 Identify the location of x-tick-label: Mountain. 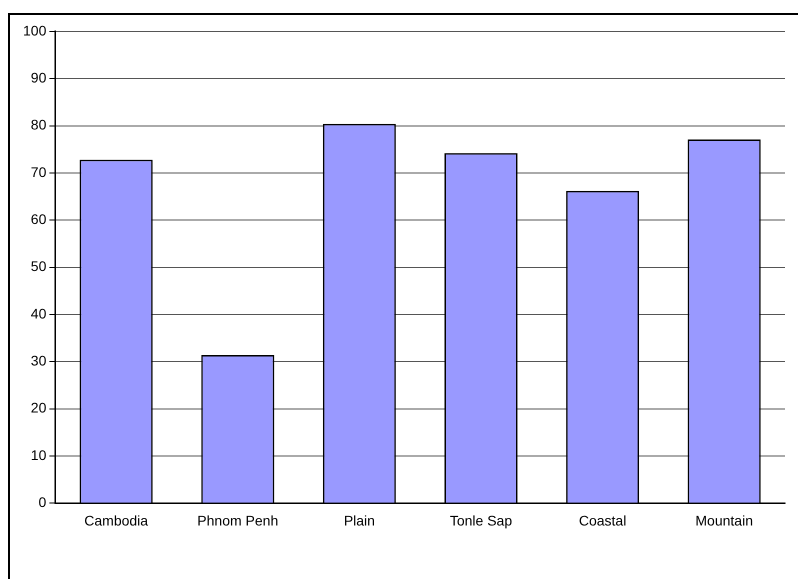
(724, 520).